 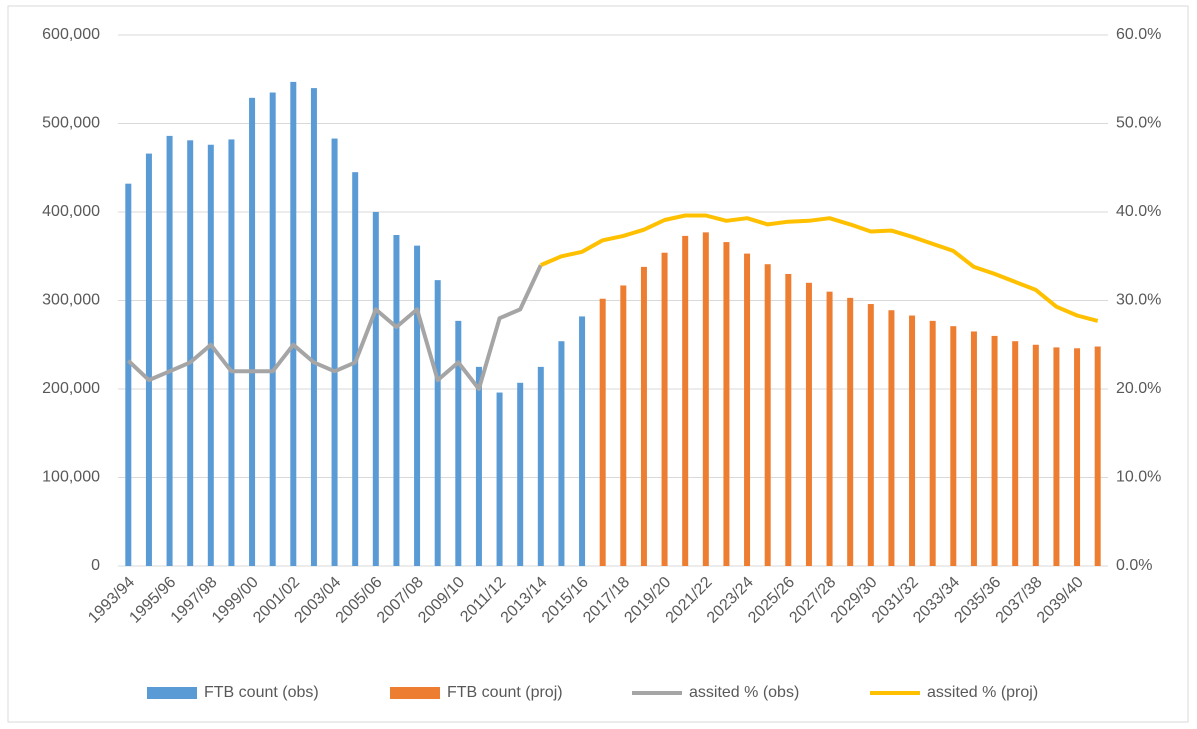 I want to click on y2-tick-label: 40.0%, so click(x=1138, y=211).